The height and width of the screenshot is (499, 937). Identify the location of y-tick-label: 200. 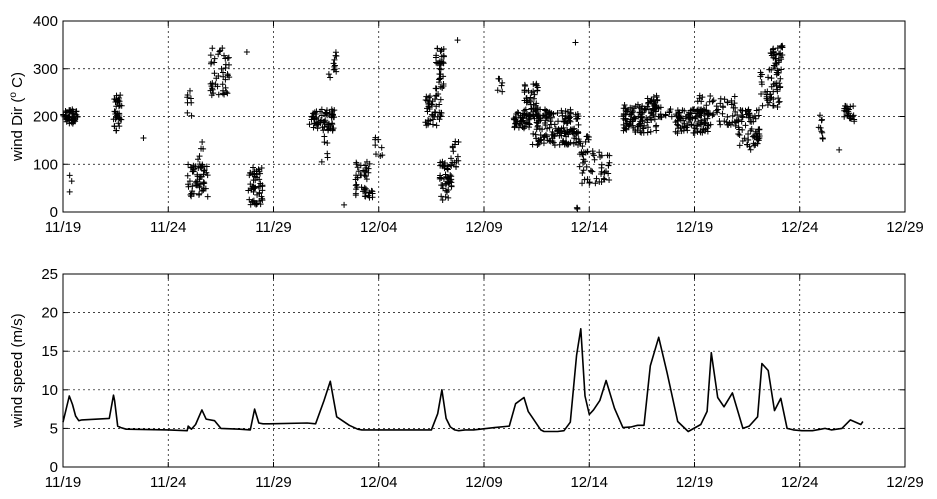
(45, 117).